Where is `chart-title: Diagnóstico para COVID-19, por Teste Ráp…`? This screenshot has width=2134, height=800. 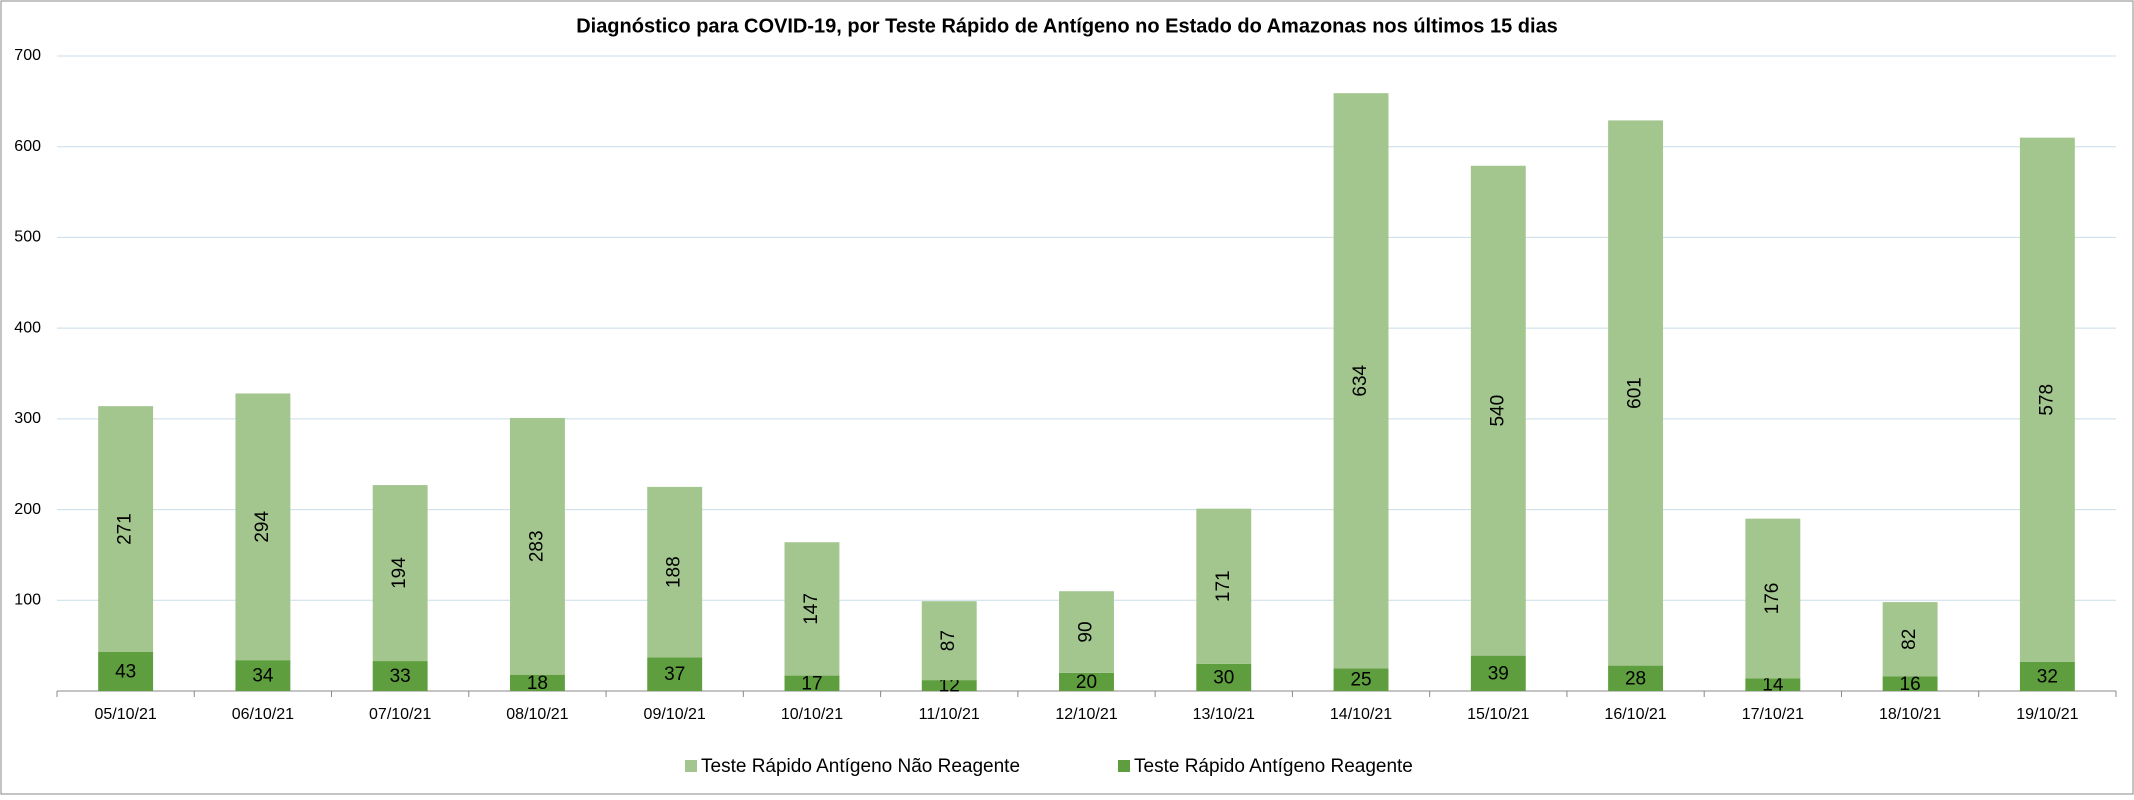 chart-title: Diagnóstico para COVID-19, por Teste Ráp… is located at coordinates (1067, 26).